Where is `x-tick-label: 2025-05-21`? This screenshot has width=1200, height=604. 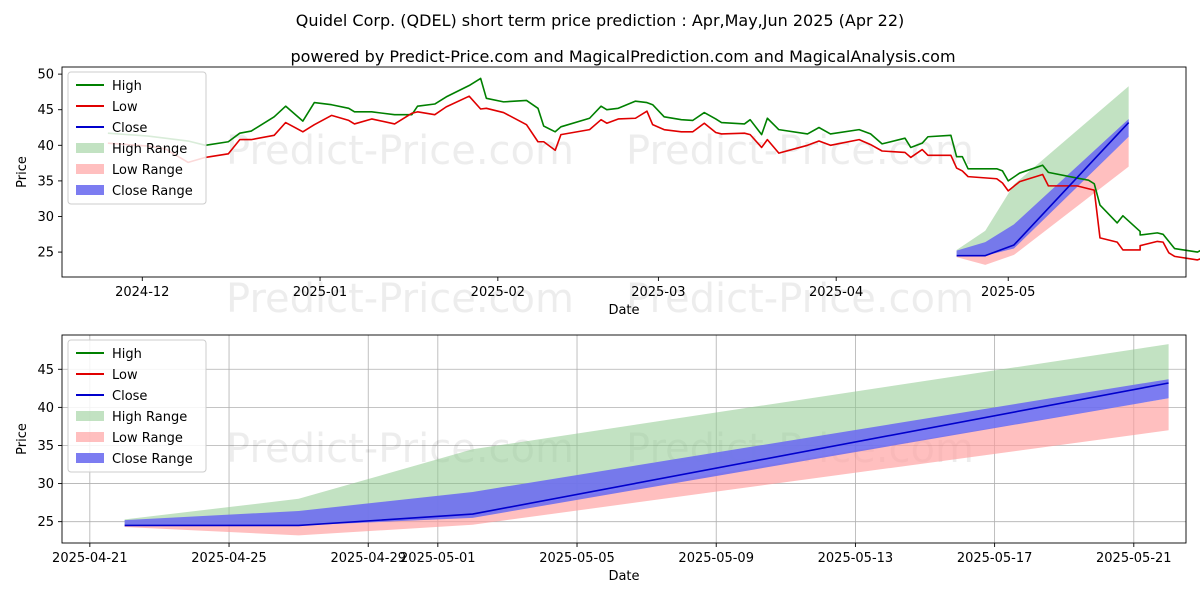 x-tick-label: 2025-05-21 is located at coordinates (1134, 558).